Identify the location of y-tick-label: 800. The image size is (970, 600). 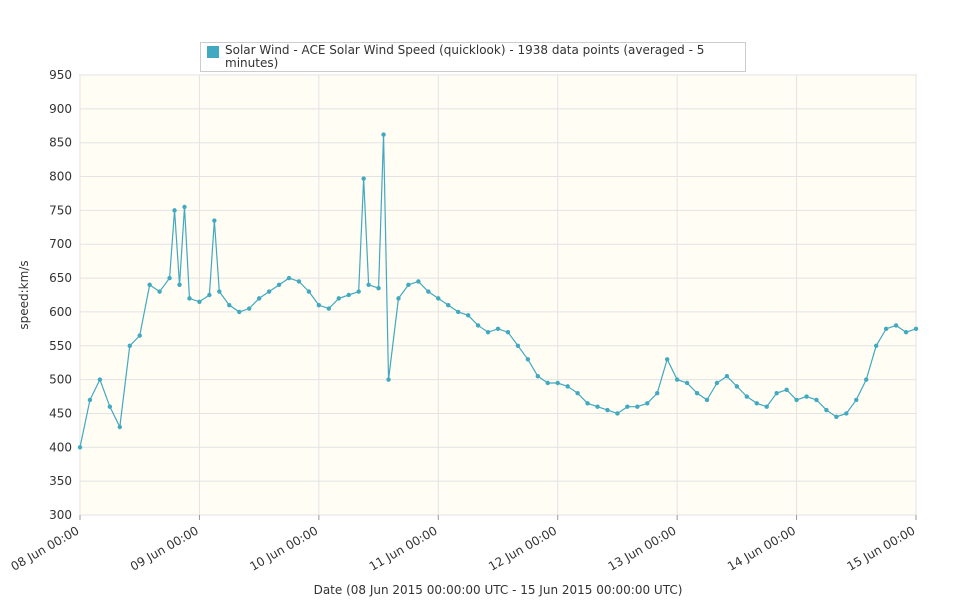
(60, 177).